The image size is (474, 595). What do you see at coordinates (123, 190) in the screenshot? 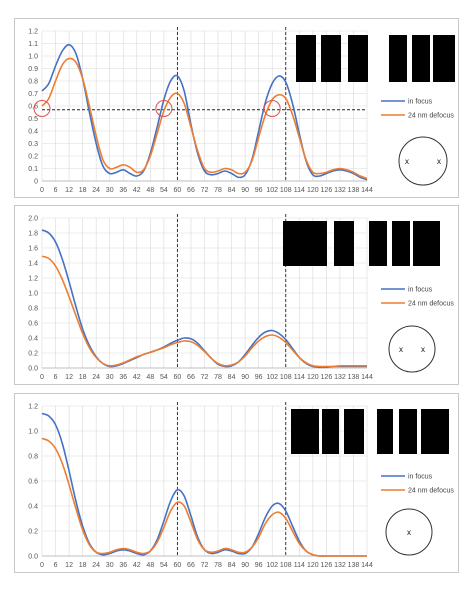
I see `x-tick-label: 36` at bounding box center [123, 190].